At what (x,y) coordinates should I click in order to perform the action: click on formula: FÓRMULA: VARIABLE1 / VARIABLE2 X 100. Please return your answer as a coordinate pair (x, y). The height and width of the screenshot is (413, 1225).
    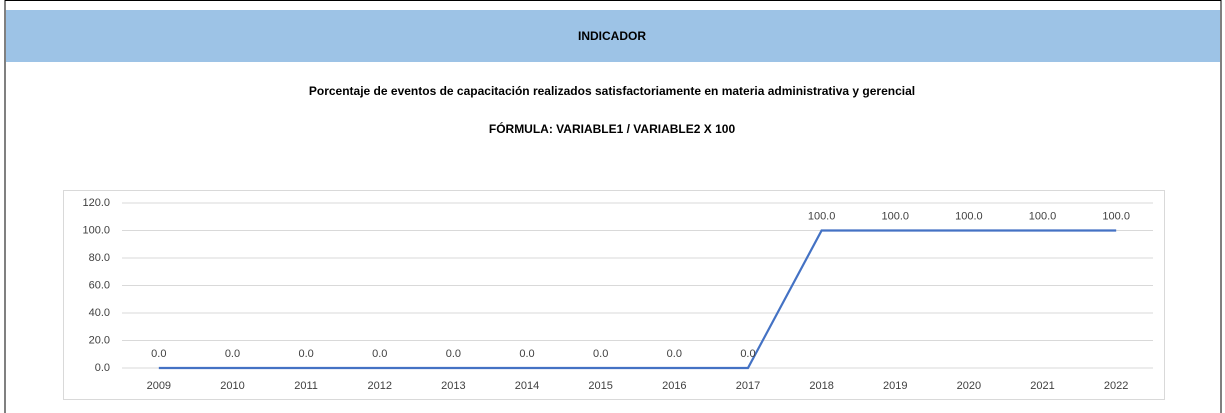
    Looking at the image, I should click on (612, 128).